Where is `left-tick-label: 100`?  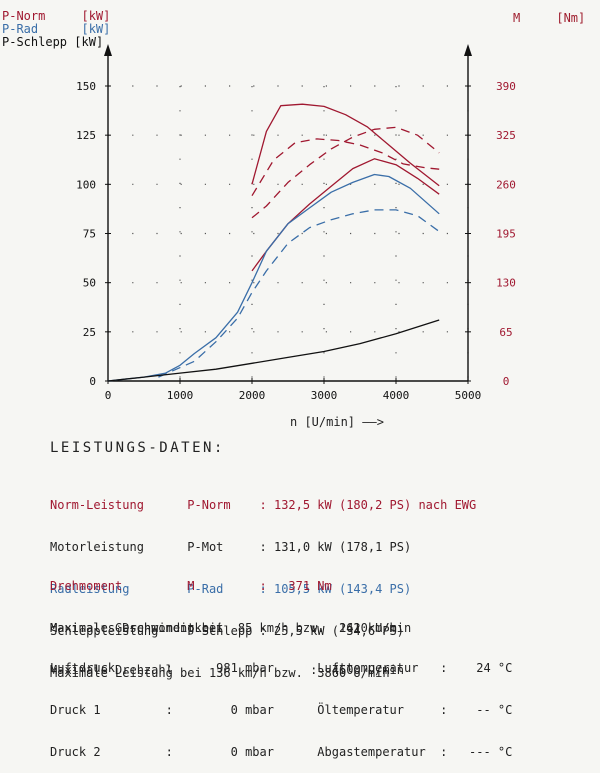 left-tick-label: 100 is located at coordinates (86, 184).